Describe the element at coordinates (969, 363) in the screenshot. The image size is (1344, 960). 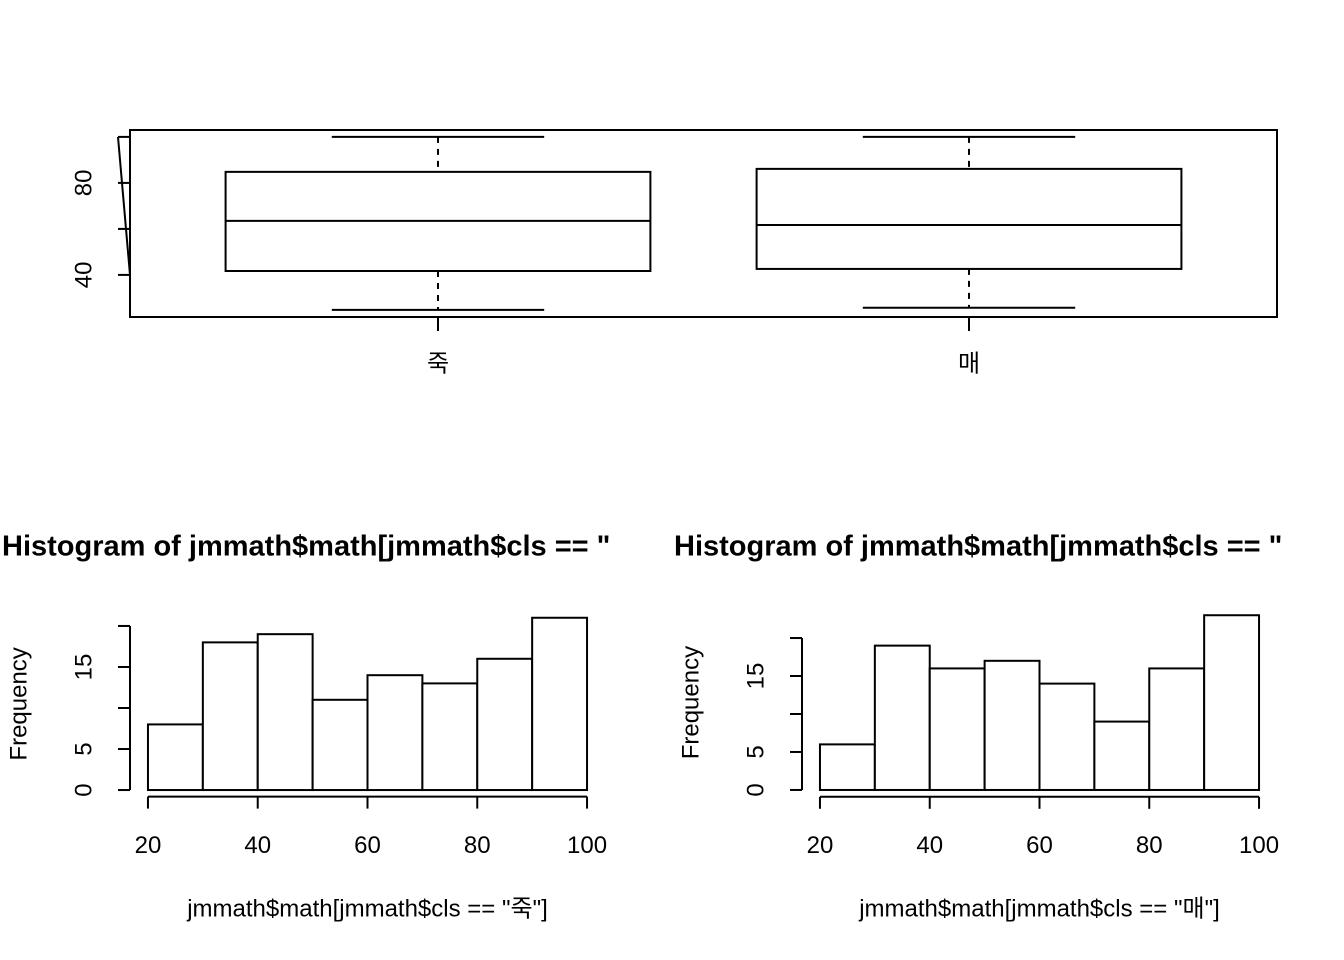
I see `x-tick-label: 매` at that location.